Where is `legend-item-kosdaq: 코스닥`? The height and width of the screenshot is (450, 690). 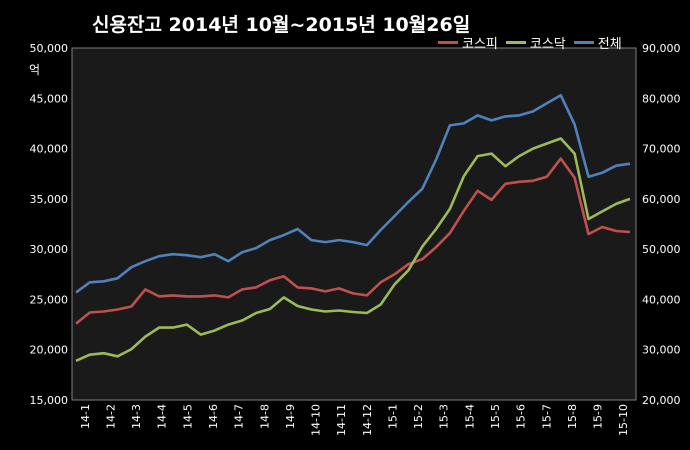
legend-item-kosdaq: 코스닥 is located at coordinates (535, 42).